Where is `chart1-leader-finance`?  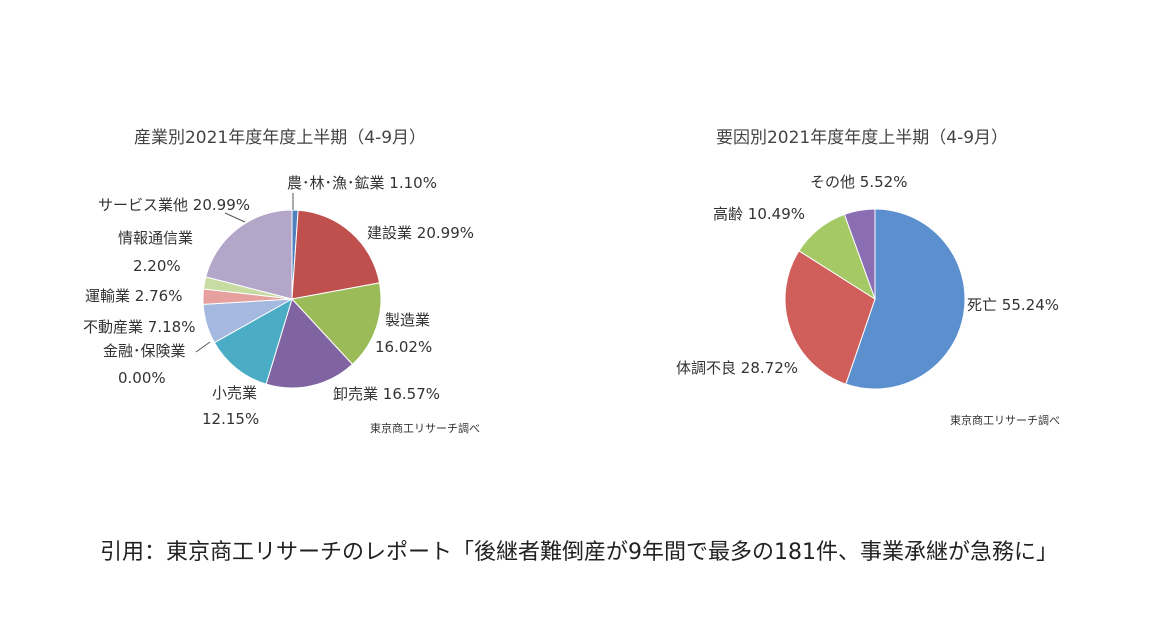 chart1-leader-finance is located at coordinates (203, 347).